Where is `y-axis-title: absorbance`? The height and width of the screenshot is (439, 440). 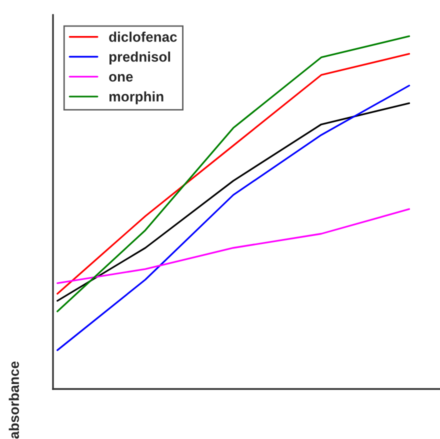 y-axis-title: absorbance is located at coordinates (13, 400).